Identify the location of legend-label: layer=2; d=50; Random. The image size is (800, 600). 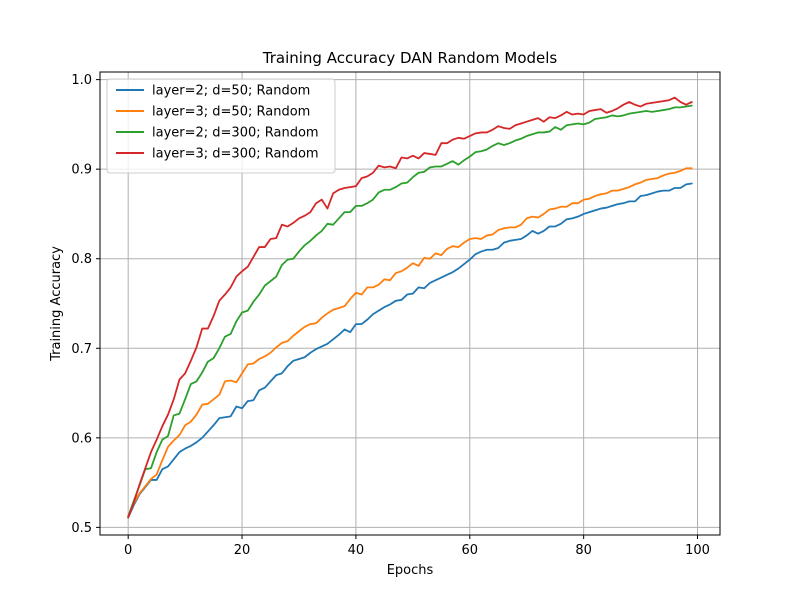
(231, 91).